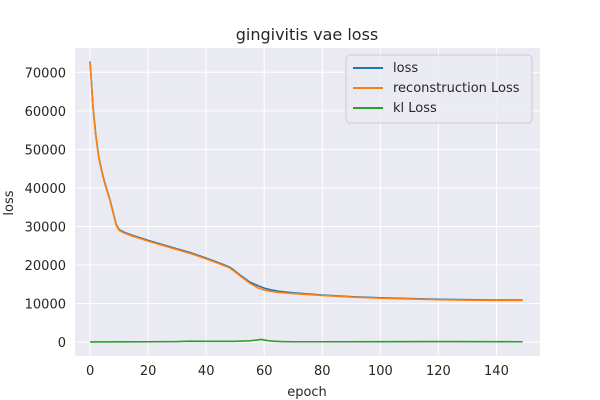 This screenshot has width=600, height=400. I want to click on legend-item-reconstruction-loss: reconstruction Loss, so click(436, 88).